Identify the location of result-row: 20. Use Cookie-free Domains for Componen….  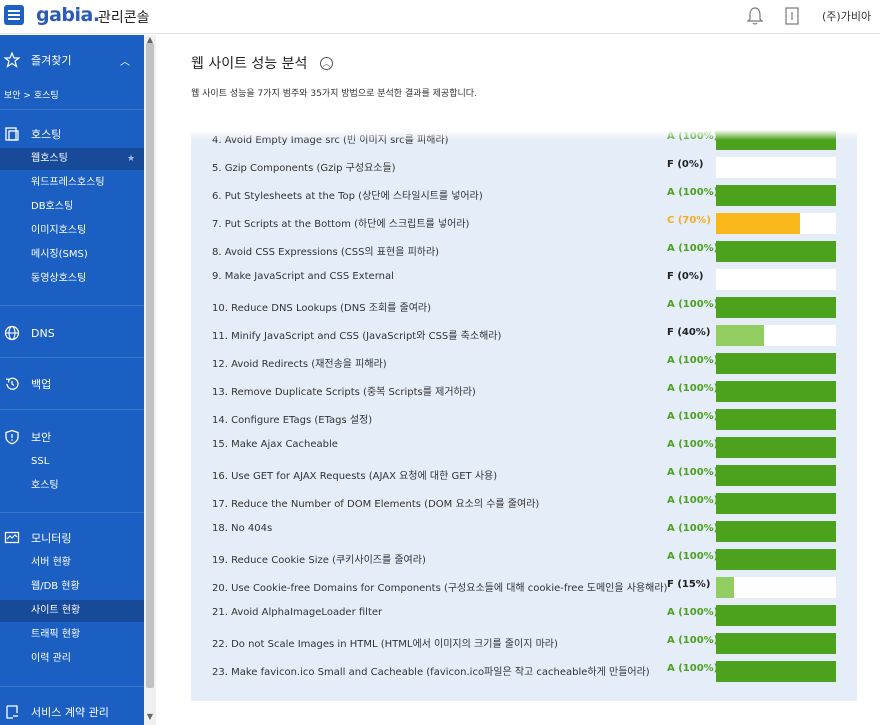
(524, 585).